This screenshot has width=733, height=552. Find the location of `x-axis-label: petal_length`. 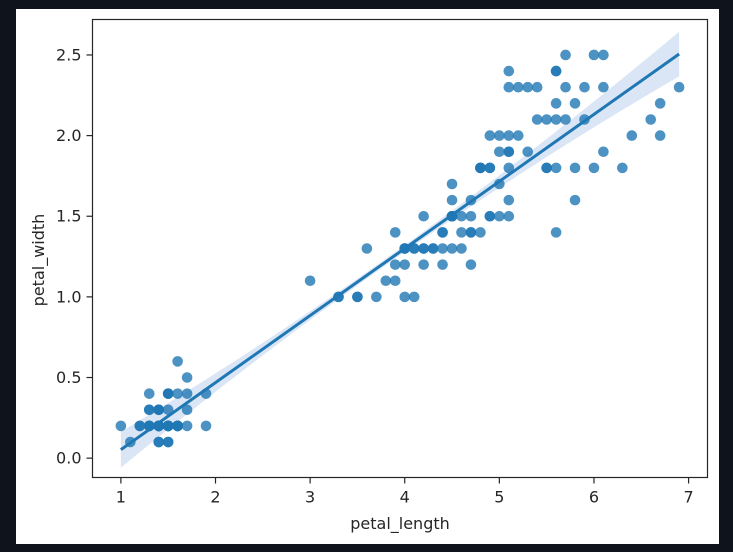

x-axis-label: petal_length is located at coordinates (400, 524).